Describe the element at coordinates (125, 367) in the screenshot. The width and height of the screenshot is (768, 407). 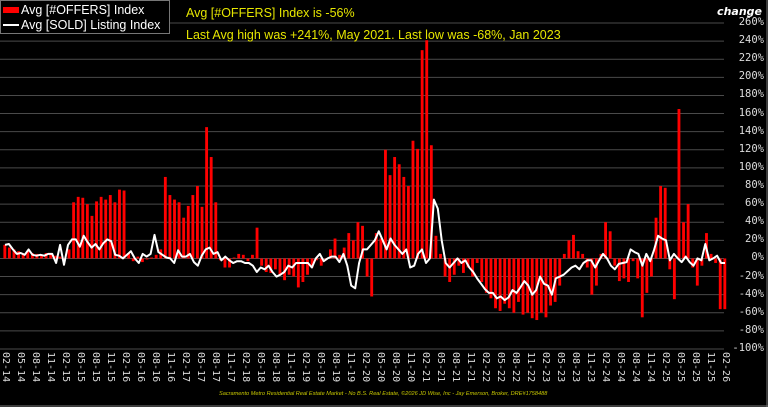
I see `x-tick-label: 02-16` at that location.